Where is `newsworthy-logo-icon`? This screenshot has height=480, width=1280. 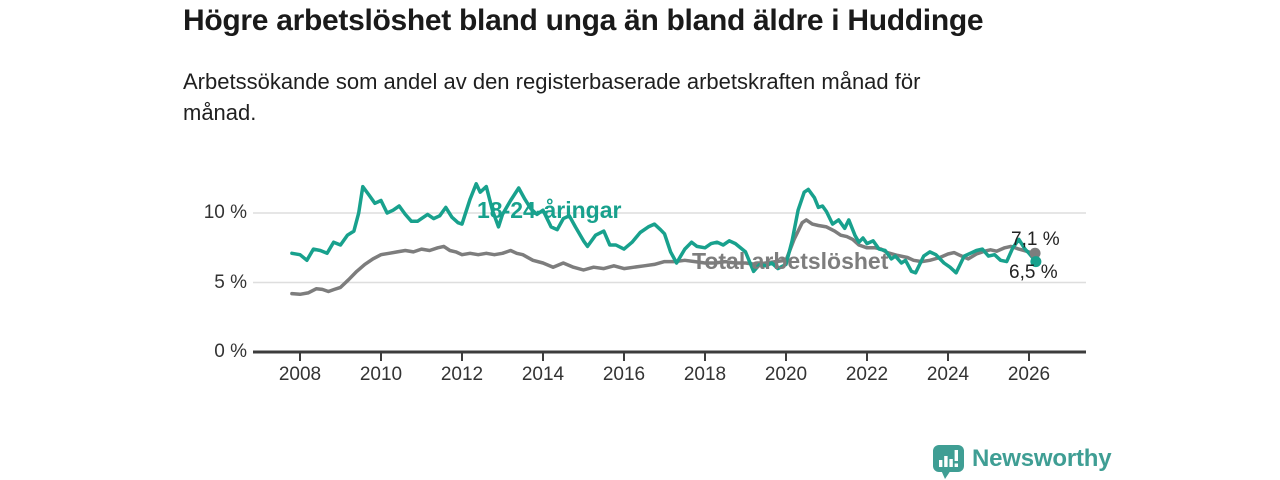
newsworthy-logo-icon is located at coordinates (948, 462).